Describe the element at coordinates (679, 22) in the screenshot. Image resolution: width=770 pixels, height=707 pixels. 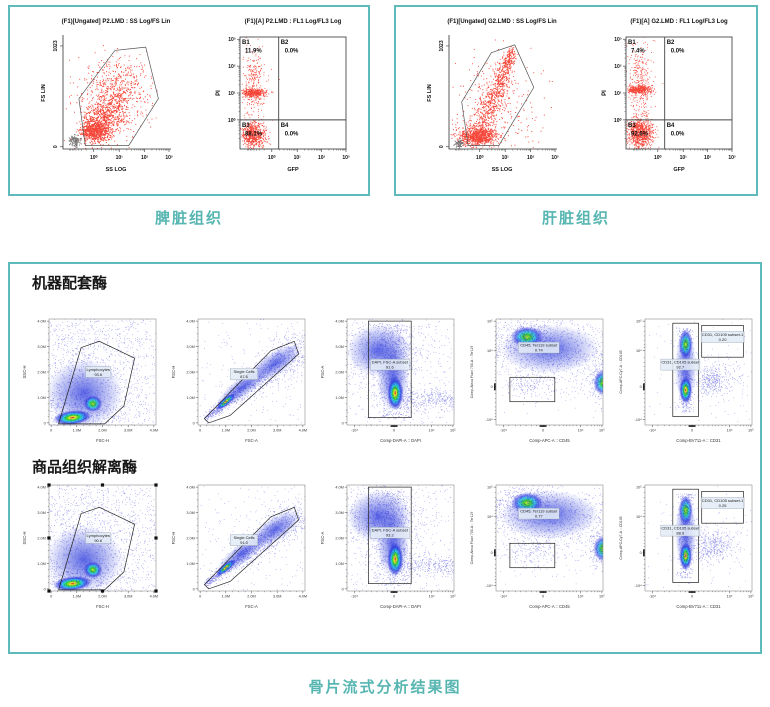
I see `svg-text:(F1)[A] G2.LMD : FL1 Log/FL3 L: (F1)[A] G2.LMD : FL1 Log/FL3 Log` at that location.